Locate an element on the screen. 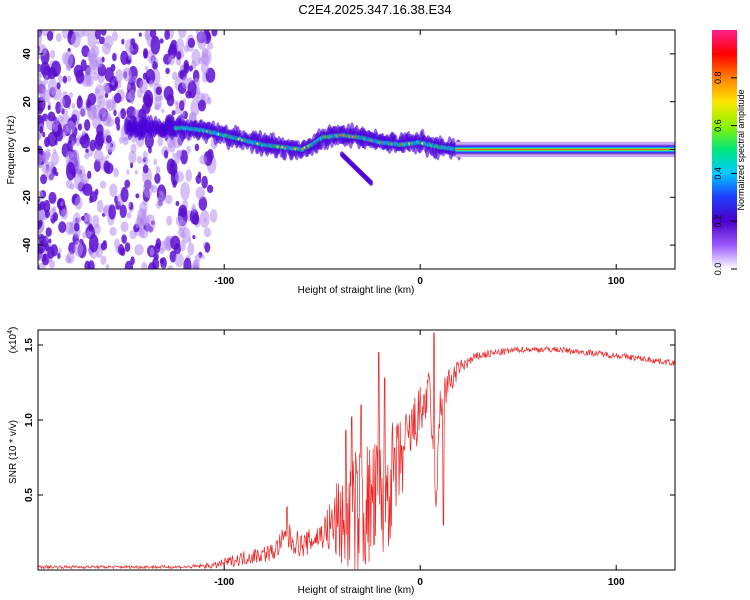  spectrogram-ytick-label: 40 is located at coordinates (27, 54).